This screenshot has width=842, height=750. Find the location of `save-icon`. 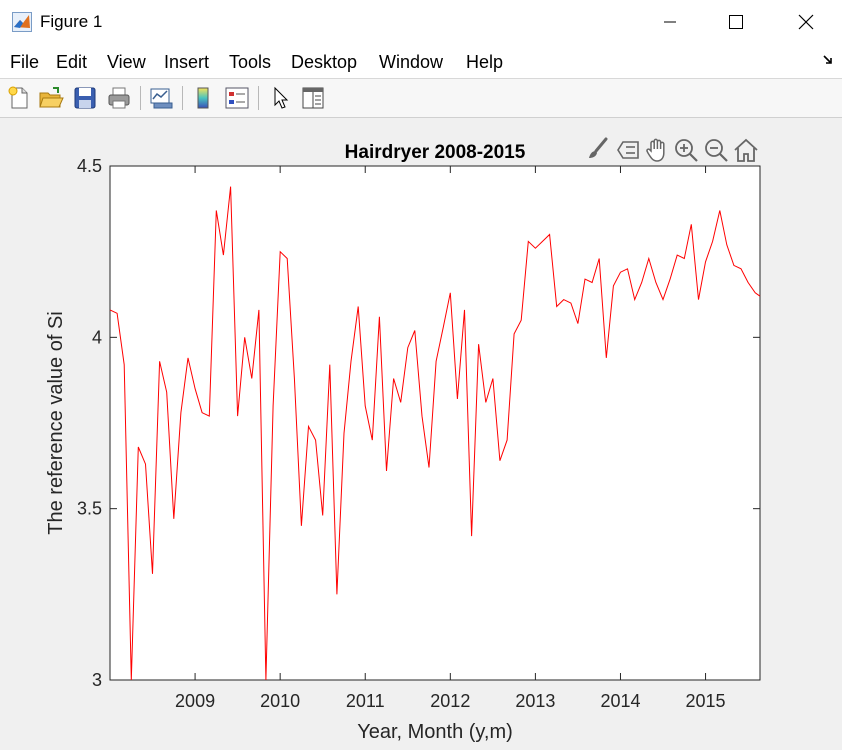

save-icon is located at coordinates (85, 98).